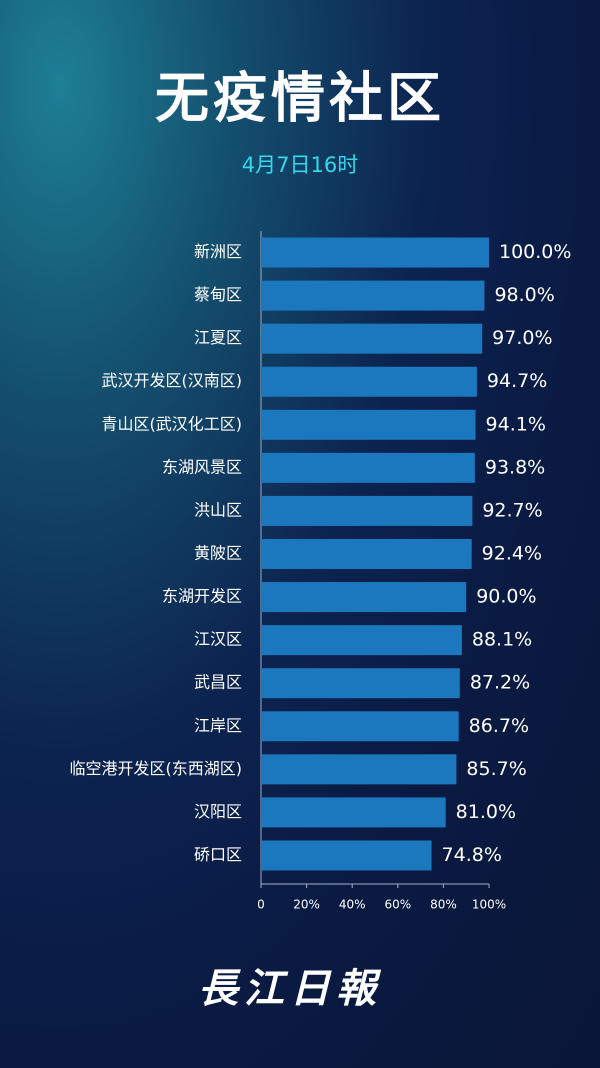  I want to click on value-label: 100.0%, so click(535, 252).